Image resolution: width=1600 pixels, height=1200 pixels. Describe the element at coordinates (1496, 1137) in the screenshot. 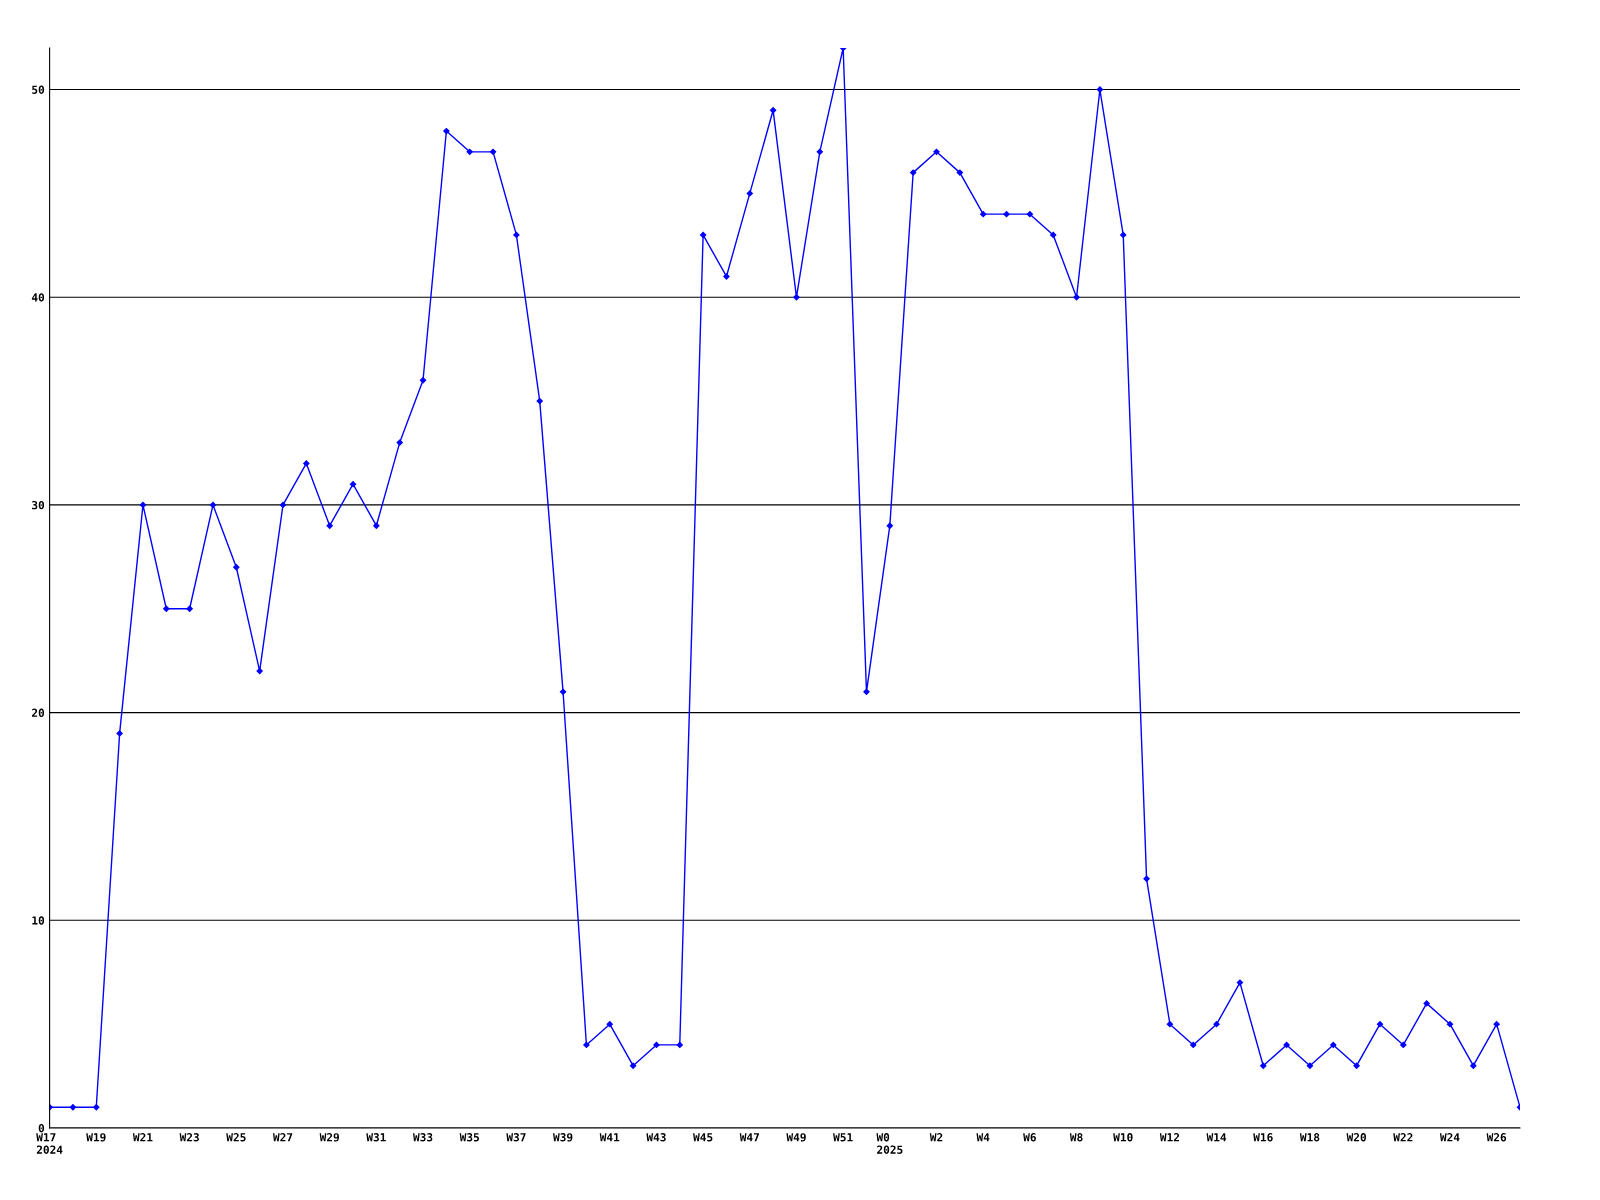

I see `x-tick-label: W26` at that location.